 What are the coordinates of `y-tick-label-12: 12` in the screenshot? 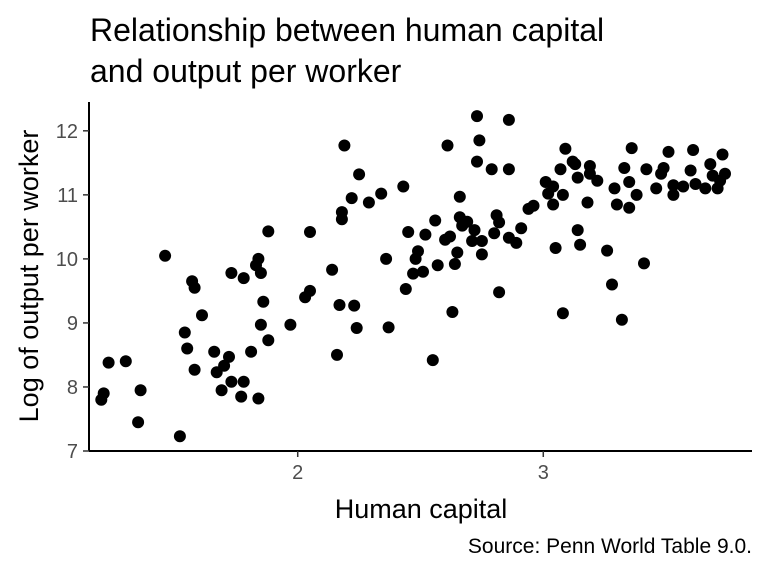 It's located at (67, 132).